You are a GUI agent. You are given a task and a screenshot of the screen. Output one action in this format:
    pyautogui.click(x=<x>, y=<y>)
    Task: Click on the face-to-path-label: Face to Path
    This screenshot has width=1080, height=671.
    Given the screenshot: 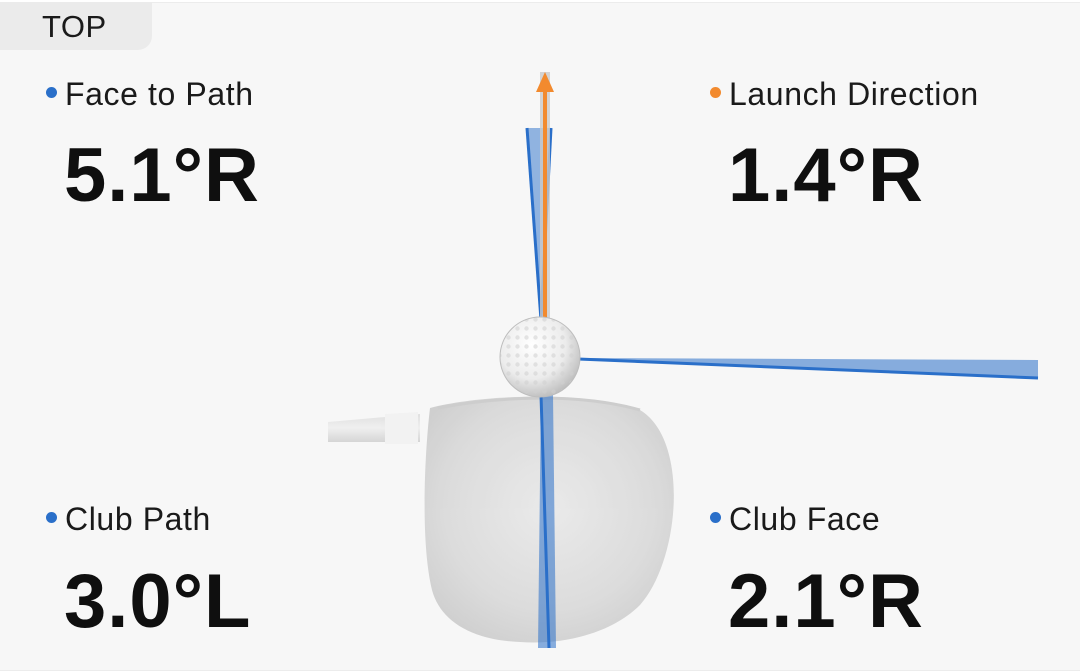 What is the action you would take?
    pyautogui.click(x=159, y=94)
    